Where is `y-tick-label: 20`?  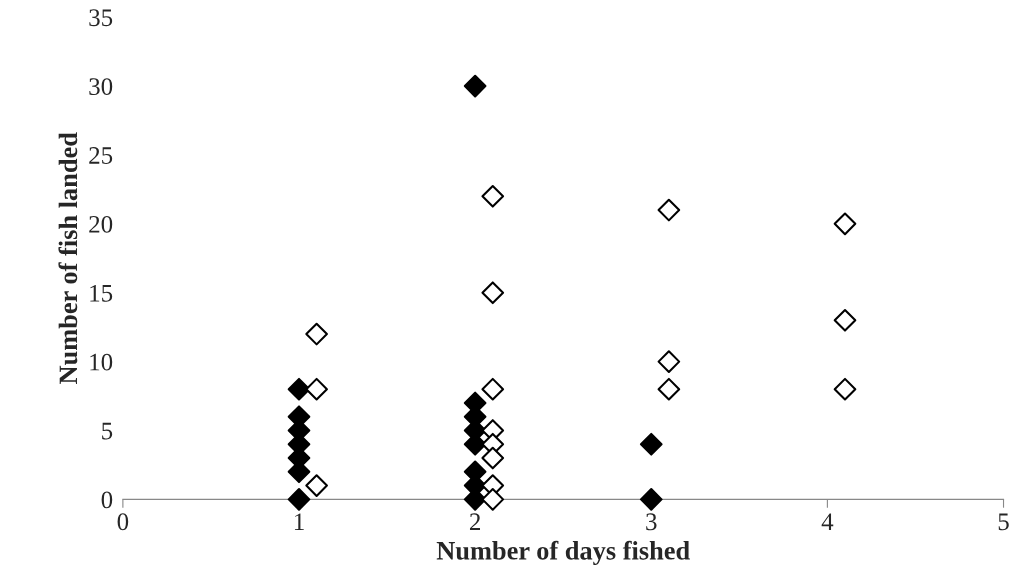 y-tick-label: 20 is located at coordinates (101, 224).